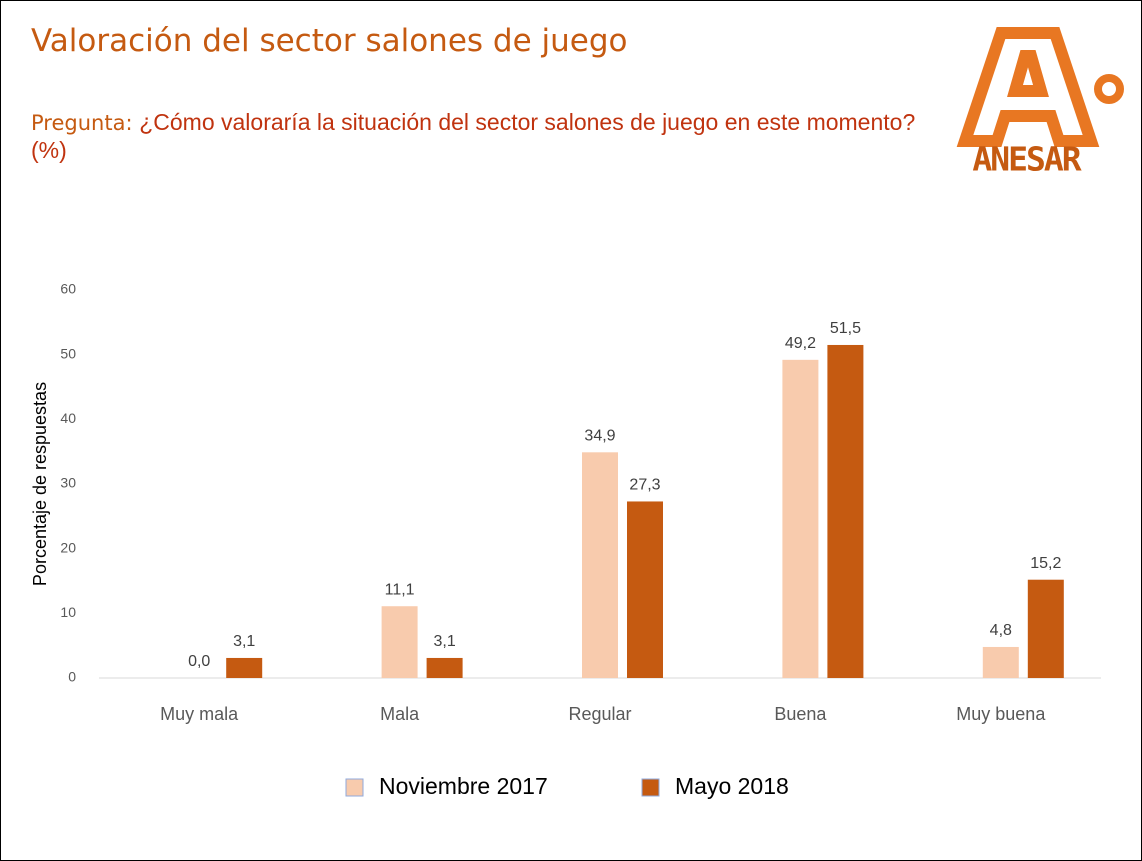 Image resolution: width=1142 pixels, height=861 pixels. Describe the element at coordinates (845, 328) in the screenshot. I see `data-label: 51,5` at that location.